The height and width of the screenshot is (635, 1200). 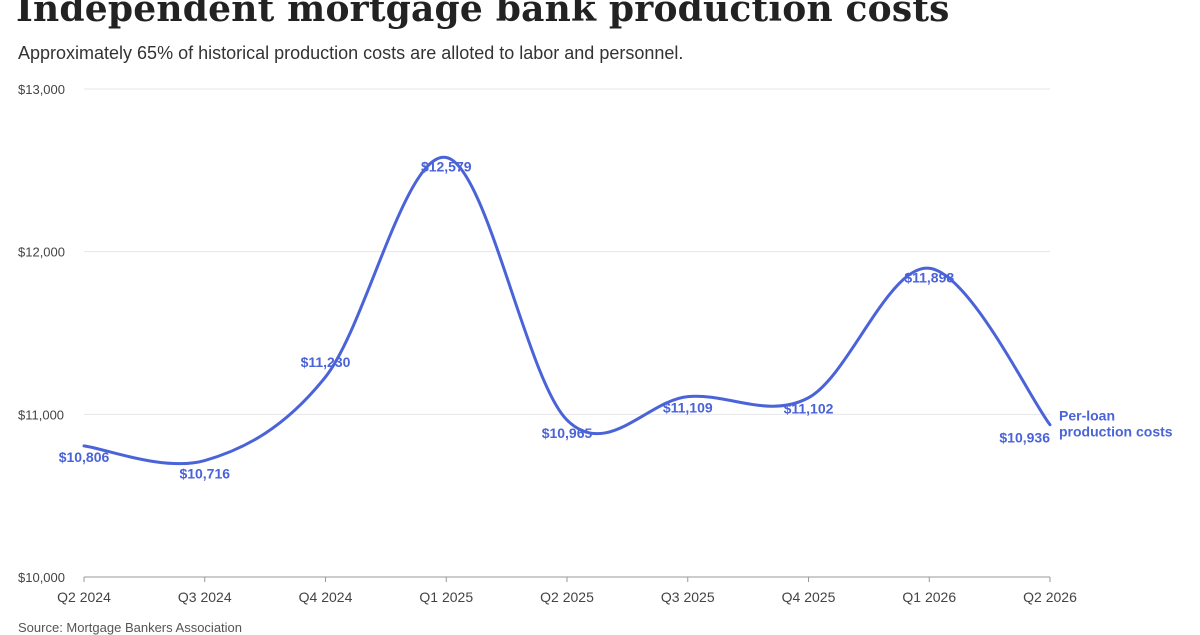 What do you see at coordinates (130, 627) in the screenshot?
I see `source-note: Source: Mortgage Bankers Association` at bounding box center [130, 627].